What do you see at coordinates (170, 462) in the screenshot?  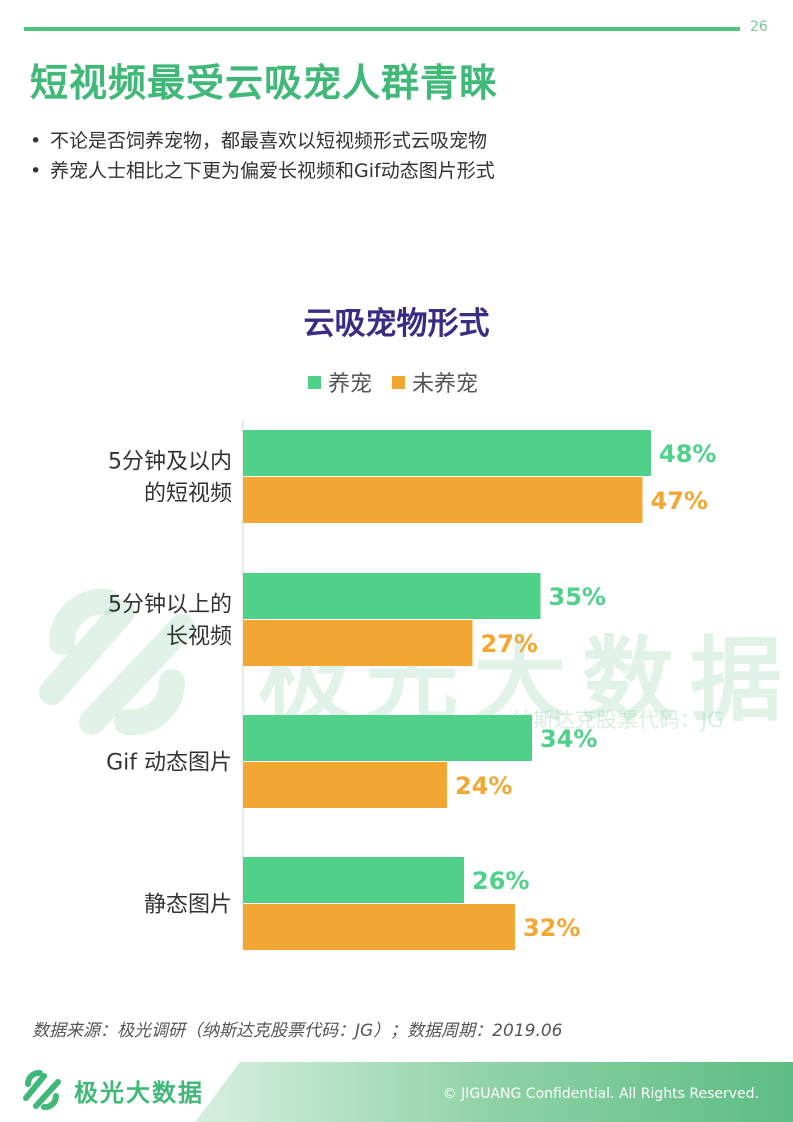 I see `category-label-0-0: 5分钟及以内` at bounding box center [170, 462].